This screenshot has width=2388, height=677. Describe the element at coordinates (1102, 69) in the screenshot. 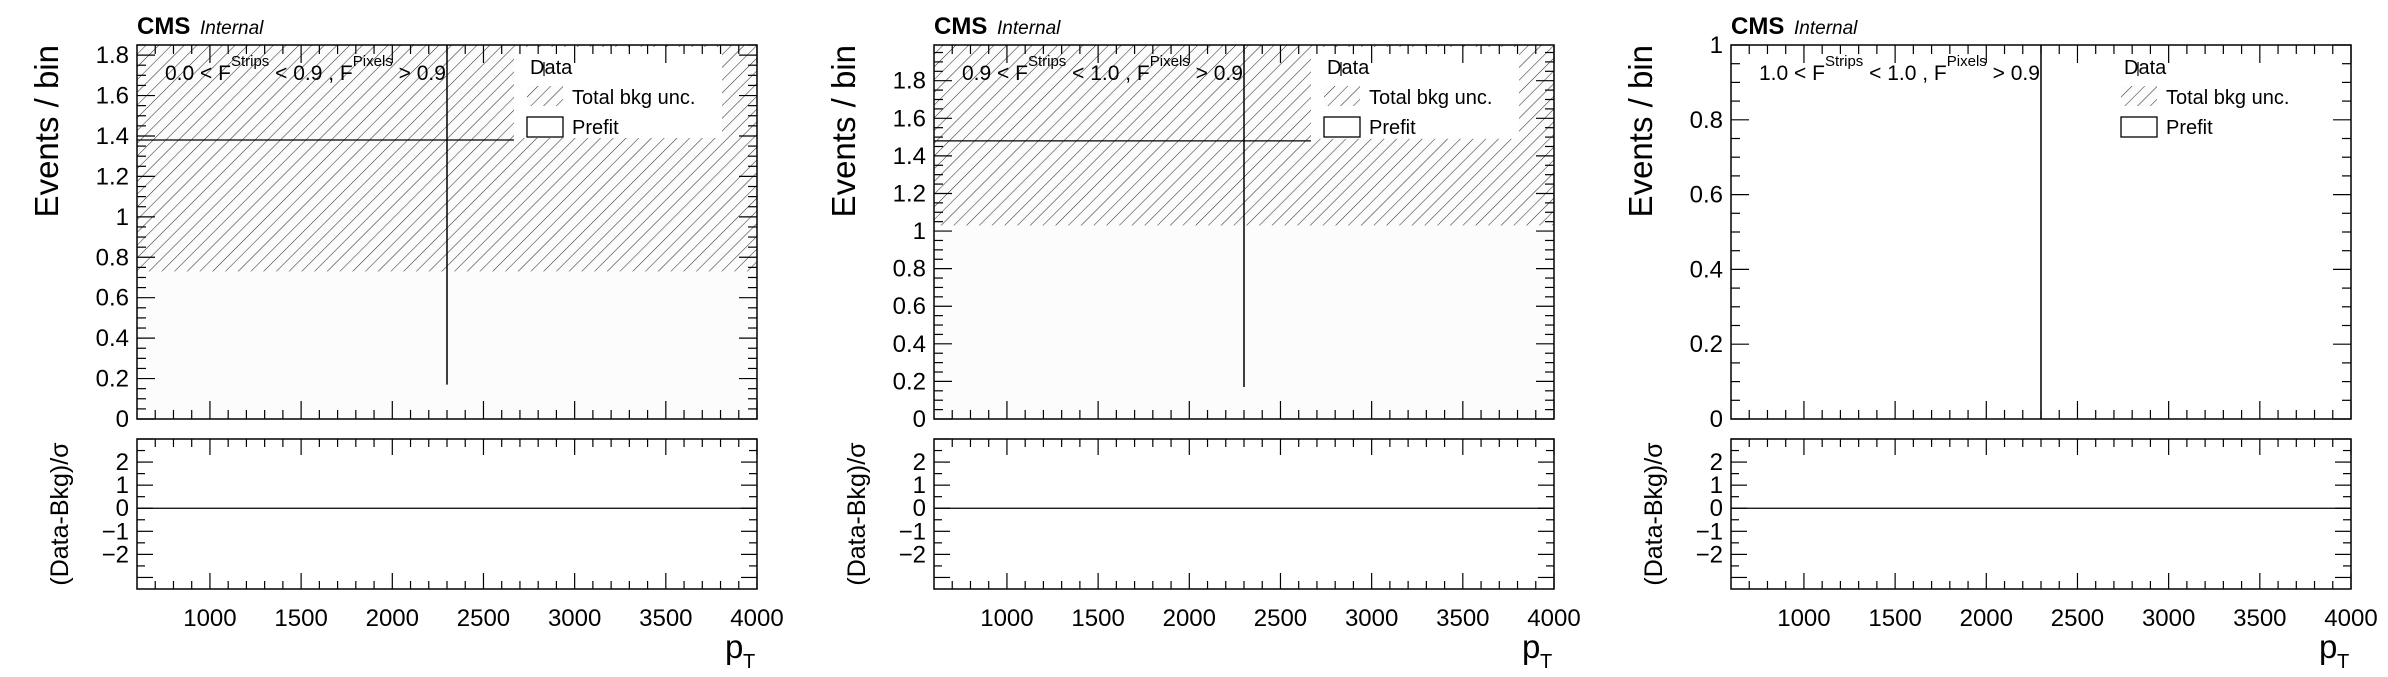

I see `region-label: 0.9 < FStrips < 1.0 , FPixels > 0.9` at that location.